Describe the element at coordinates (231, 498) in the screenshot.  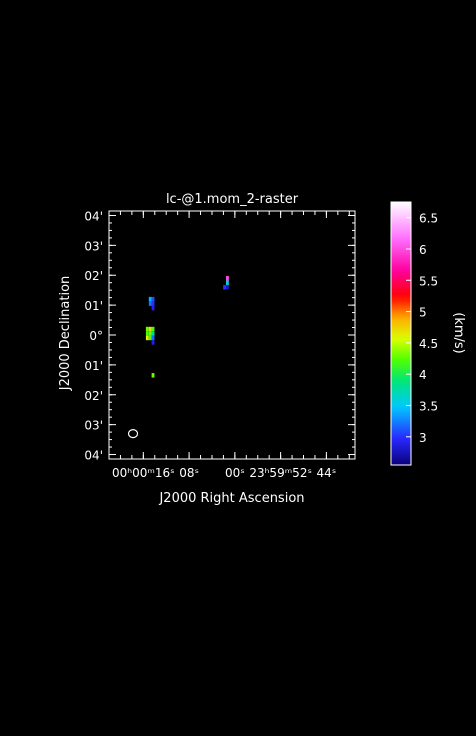
I see `x-axis-label: J2000 Right Ascension` at that location.